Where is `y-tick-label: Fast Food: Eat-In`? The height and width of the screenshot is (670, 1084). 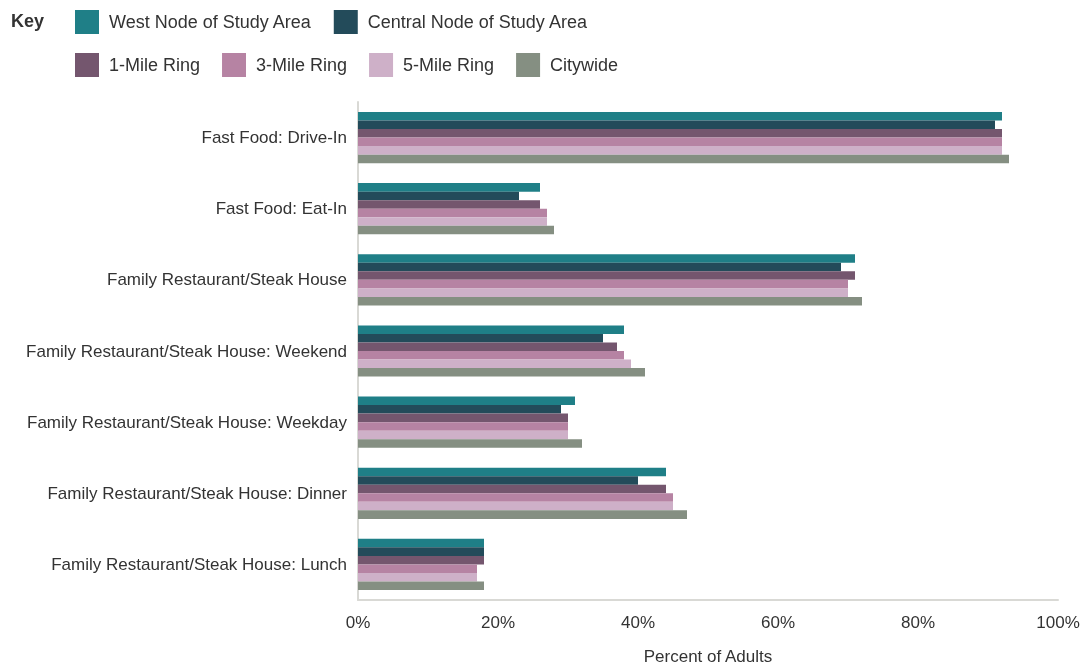 y-tick-label: Fast Food: Eat-In is located at coordinates (281, 209).